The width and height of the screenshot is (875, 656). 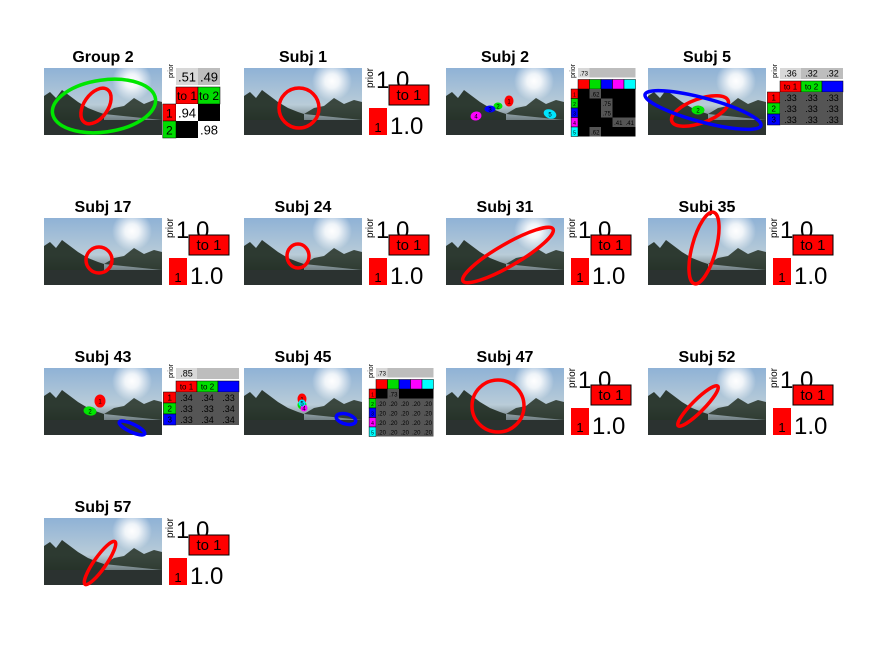 I want to click on prior-value: .51, so click(x=187, y=76).